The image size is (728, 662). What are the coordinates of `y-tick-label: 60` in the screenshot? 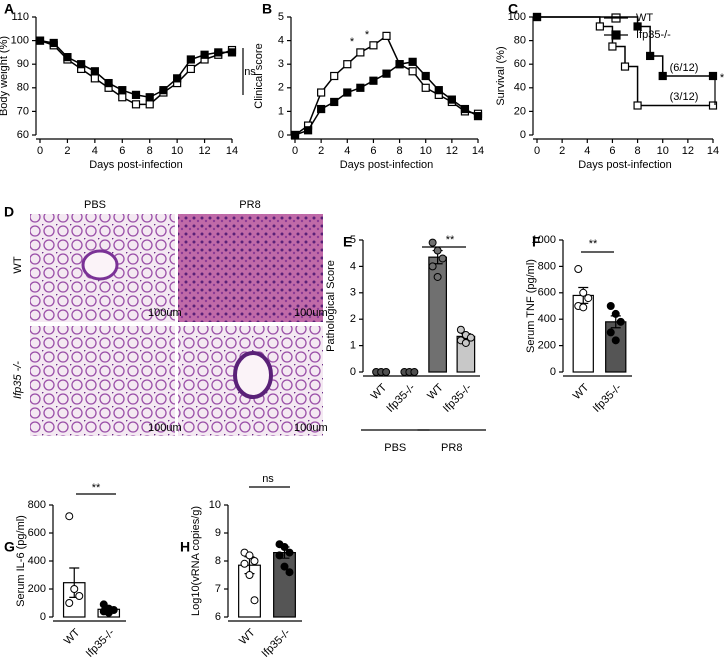 It's located at (23, 135).